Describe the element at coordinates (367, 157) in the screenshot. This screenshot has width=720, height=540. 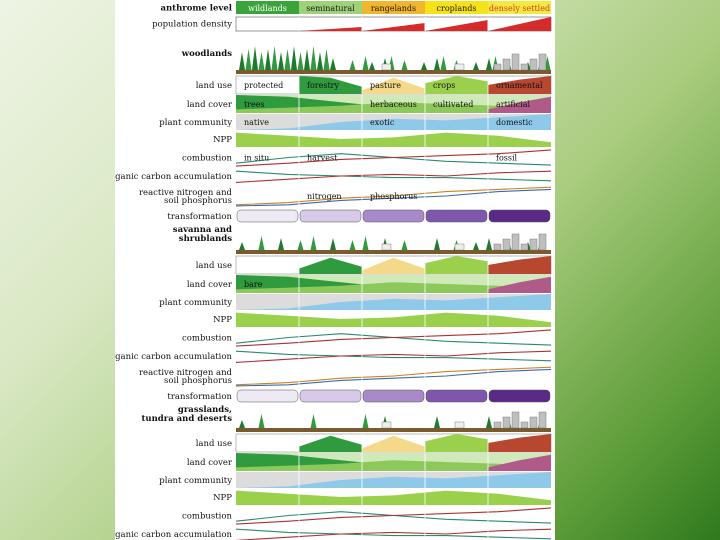
I see `row-4: combustion in situ harvest fossil` at that location.